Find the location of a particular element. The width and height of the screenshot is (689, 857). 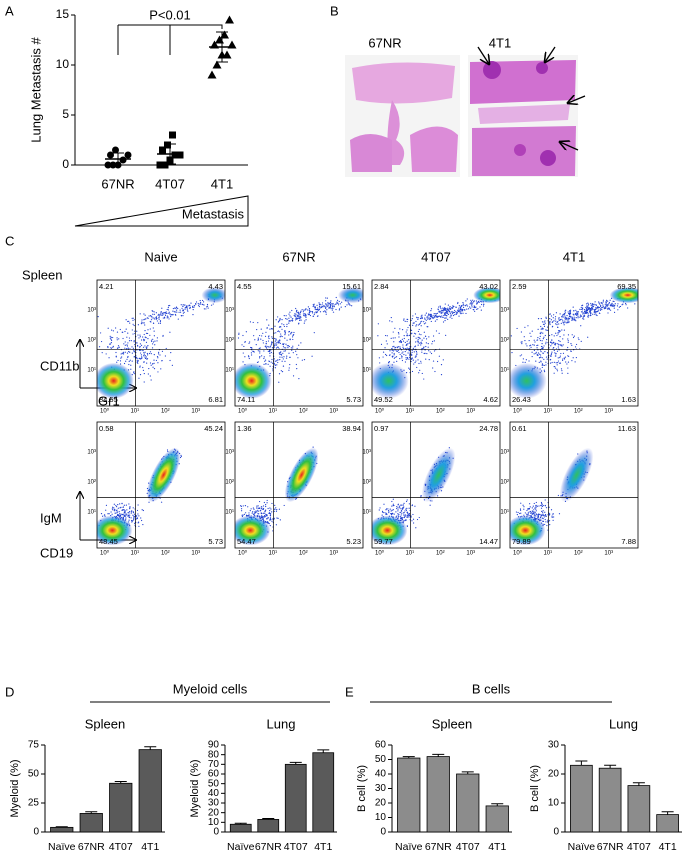

quadrant-value: 69.35 is located at coordinates (626, 286).